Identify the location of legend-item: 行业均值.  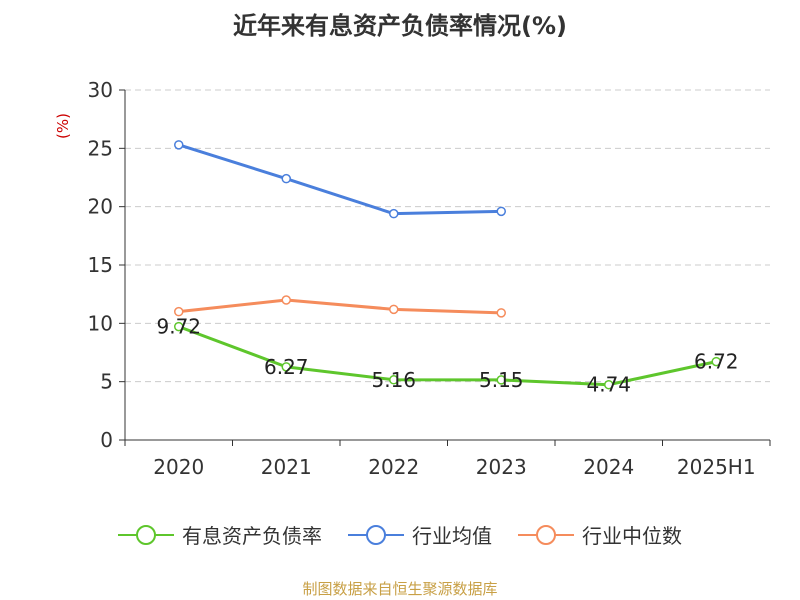
(420, 534).